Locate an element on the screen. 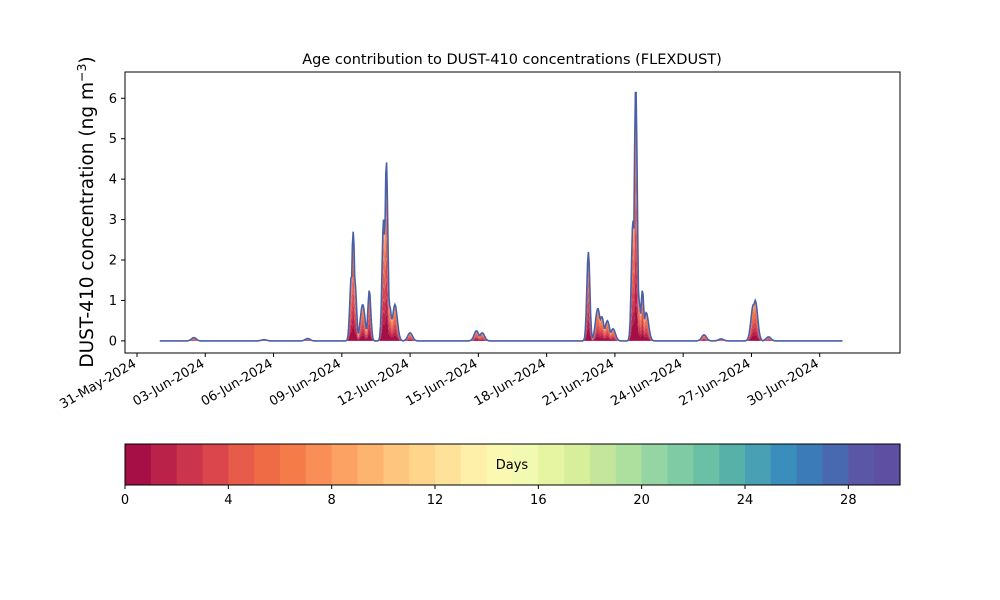 The image size is (1000, 600). colorbar-tick-label: 16 is located at coordinates (538, 500).